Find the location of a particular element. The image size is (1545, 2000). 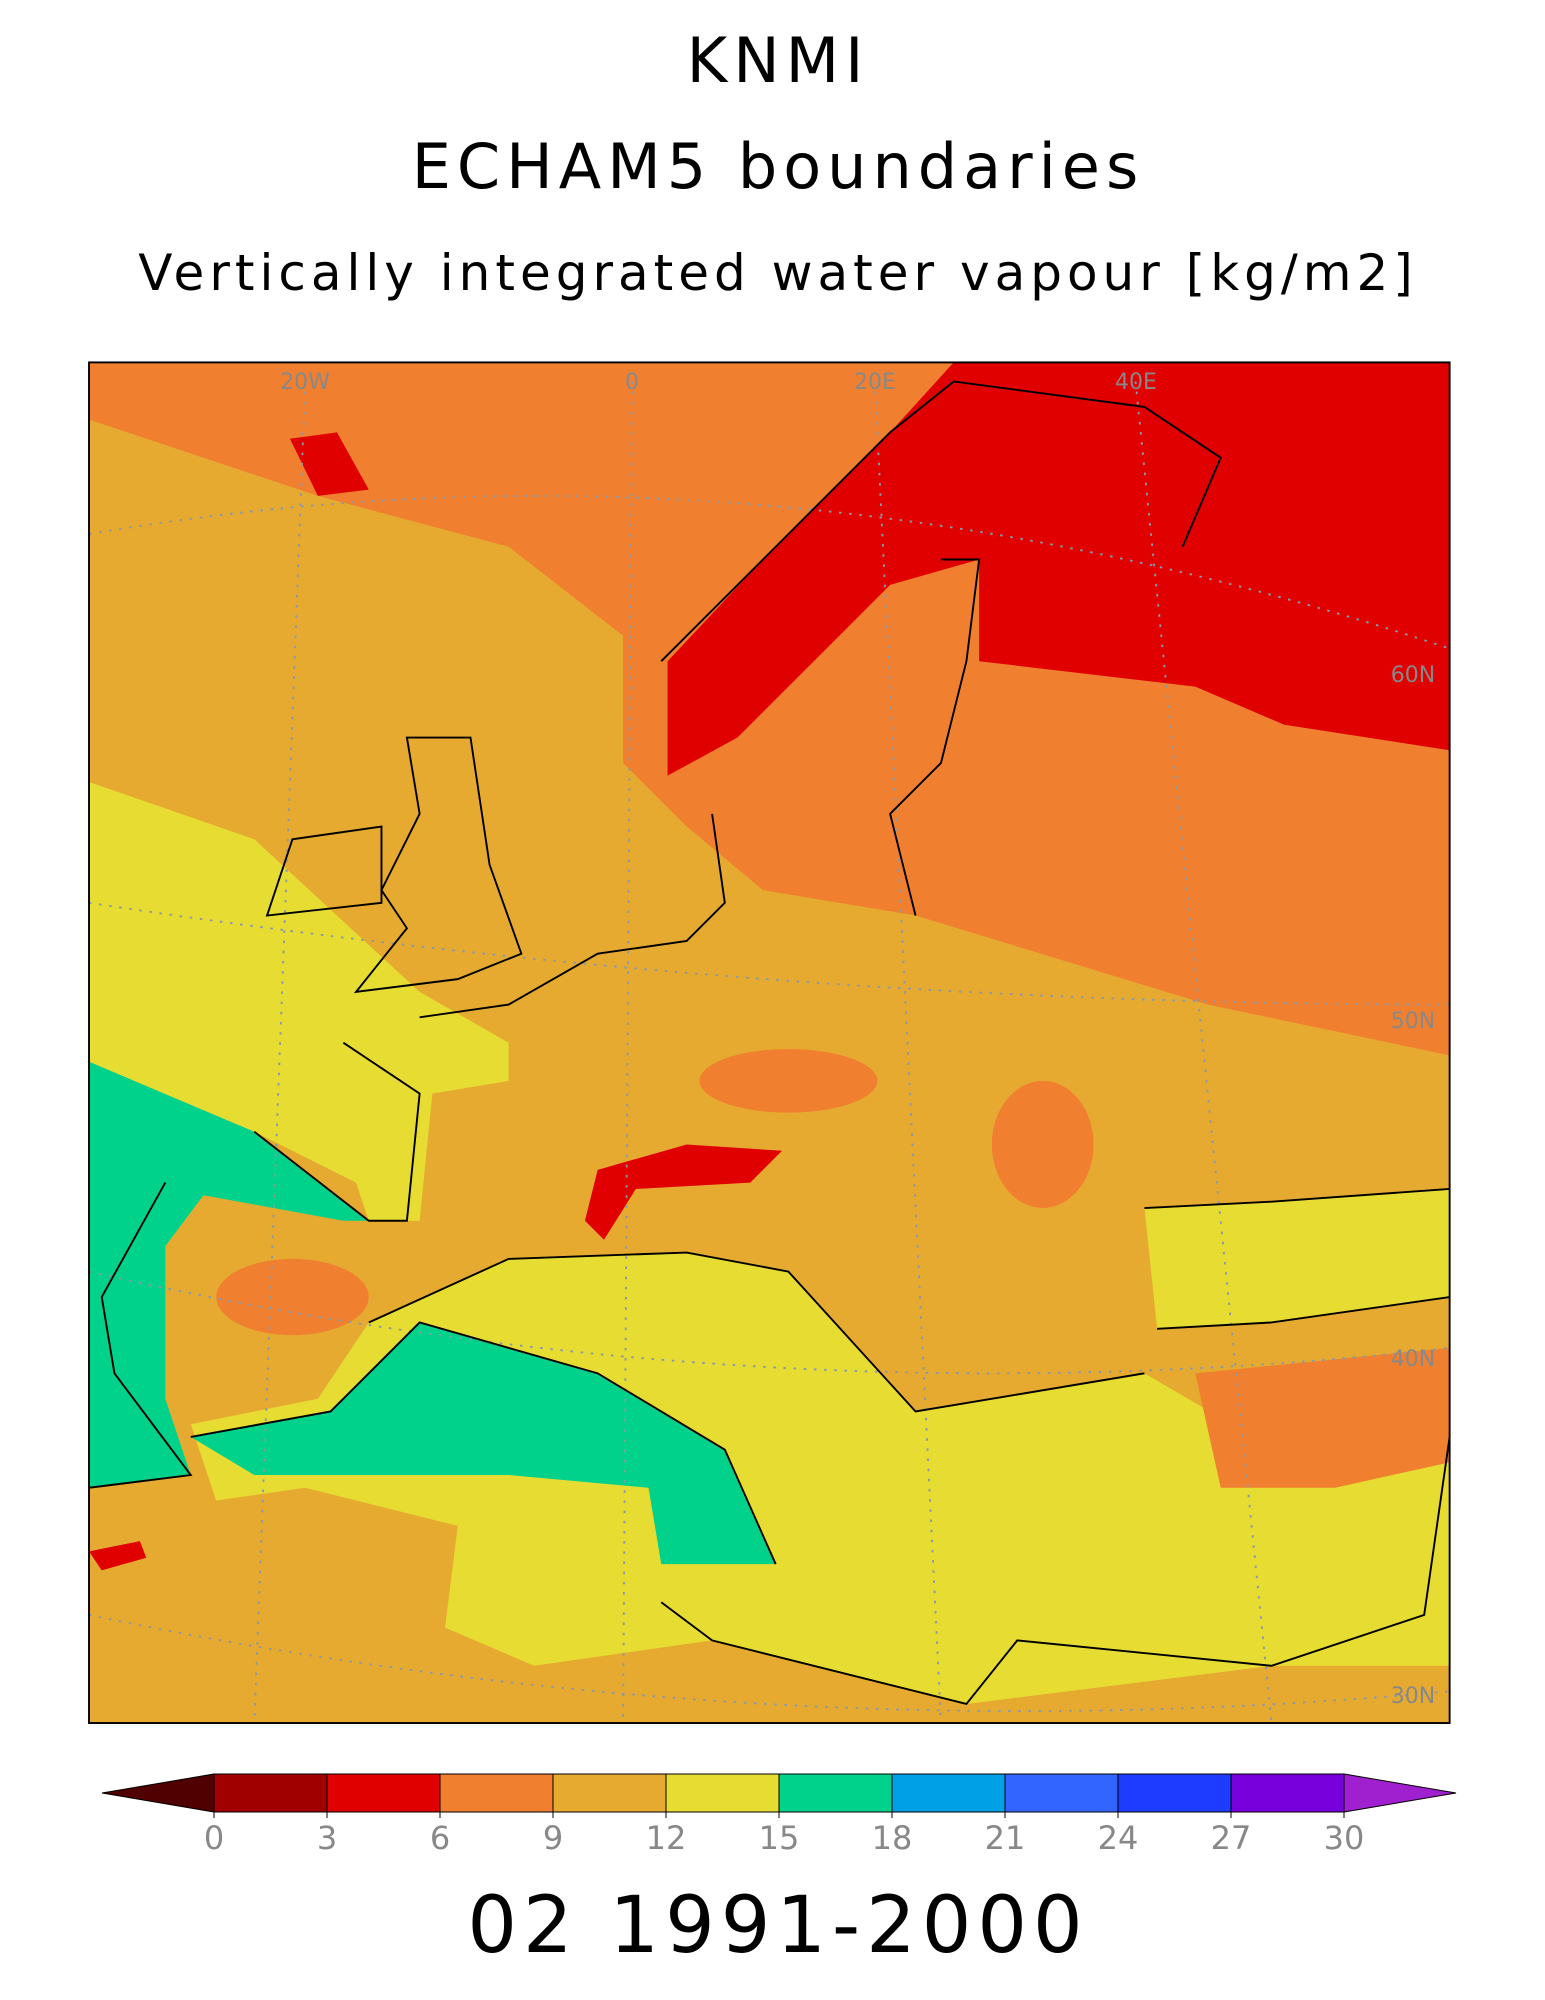

lat-label: 40N is located at coordinates (1413, 1359).